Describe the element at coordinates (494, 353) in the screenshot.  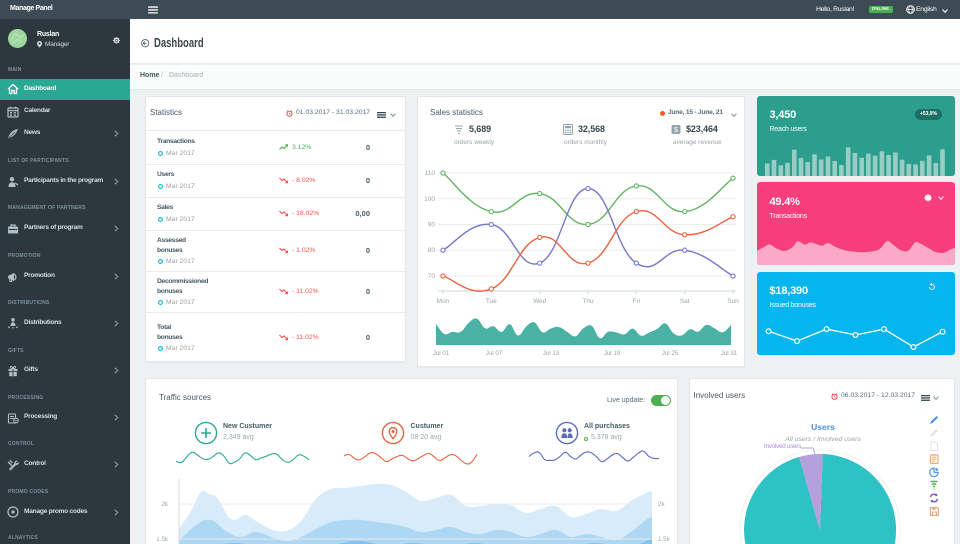
I see `svg-text: Jul 07` at that location.